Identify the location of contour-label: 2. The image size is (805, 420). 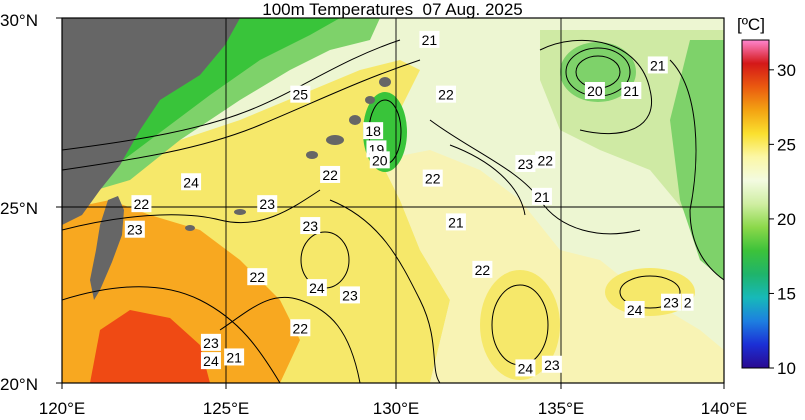
(687, 302).